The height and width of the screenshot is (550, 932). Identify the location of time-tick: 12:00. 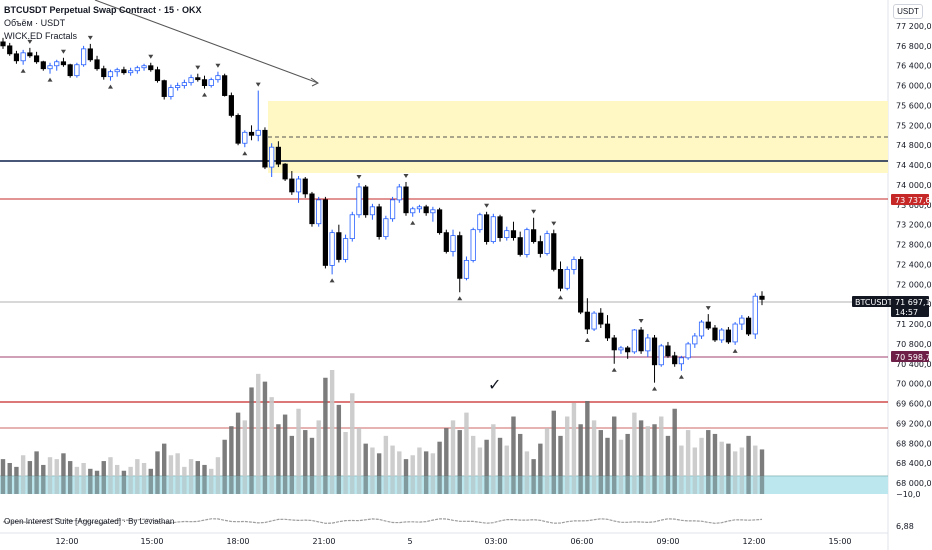
(66, 541).